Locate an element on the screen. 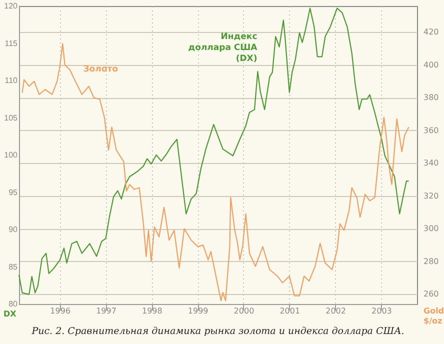  y2-axis-title: Gold $/oz is located at coordinates (434, 316).